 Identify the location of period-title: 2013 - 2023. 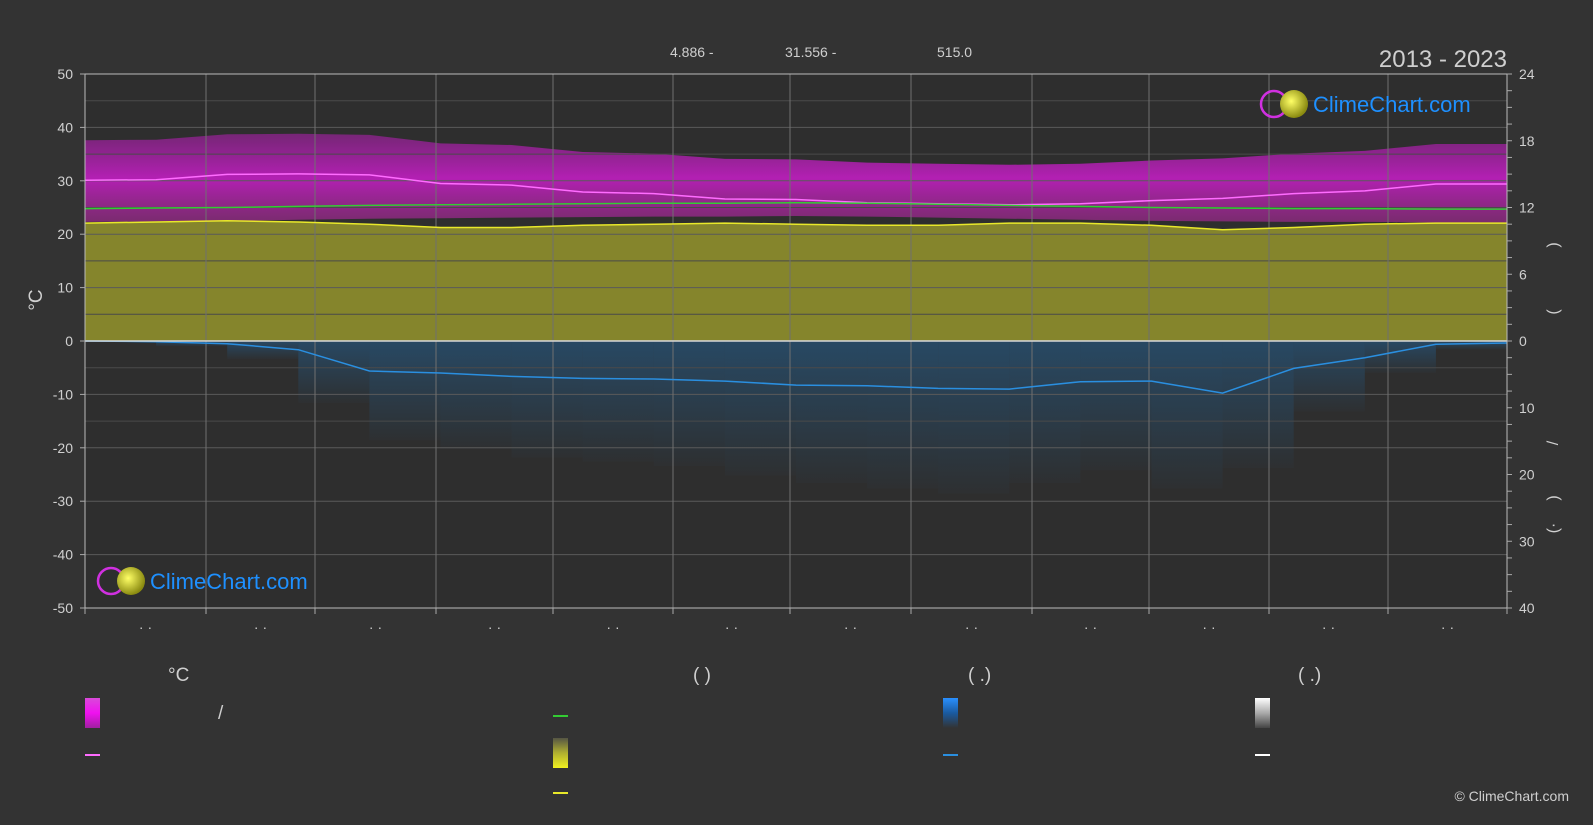
(1443, 59).